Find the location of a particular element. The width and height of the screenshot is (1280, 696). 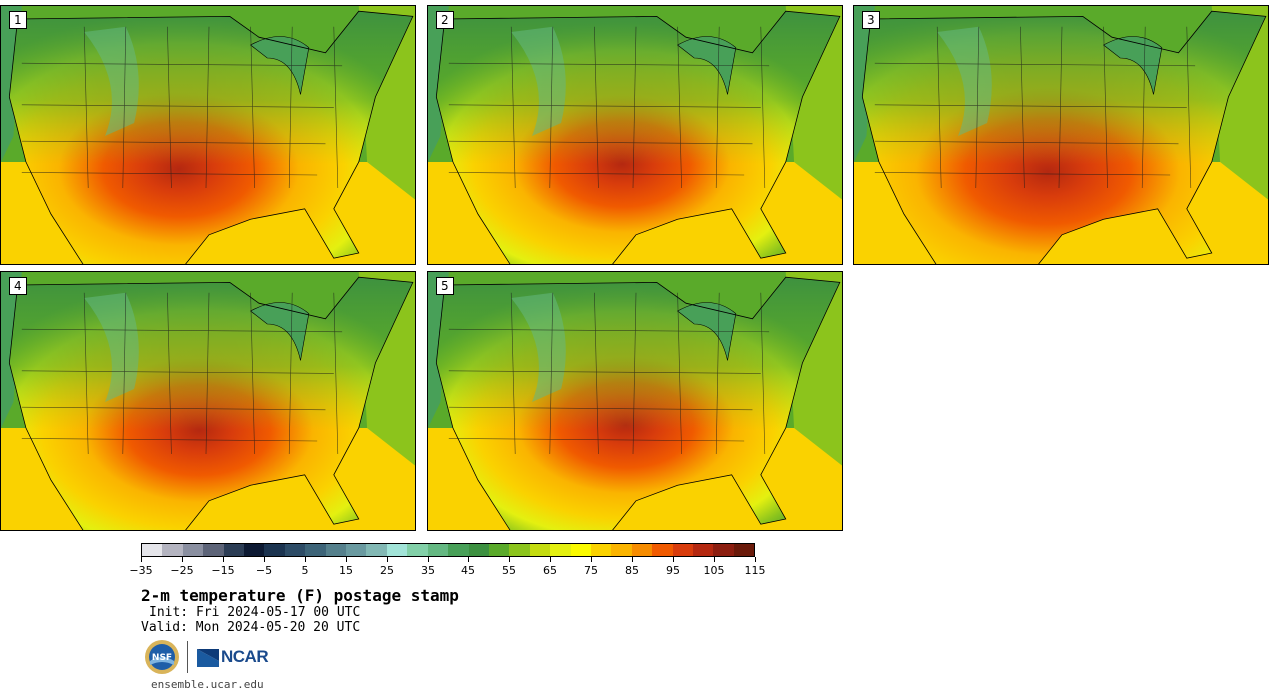

ncar-logo-text: NCAR is located at coordinates (245, 656).